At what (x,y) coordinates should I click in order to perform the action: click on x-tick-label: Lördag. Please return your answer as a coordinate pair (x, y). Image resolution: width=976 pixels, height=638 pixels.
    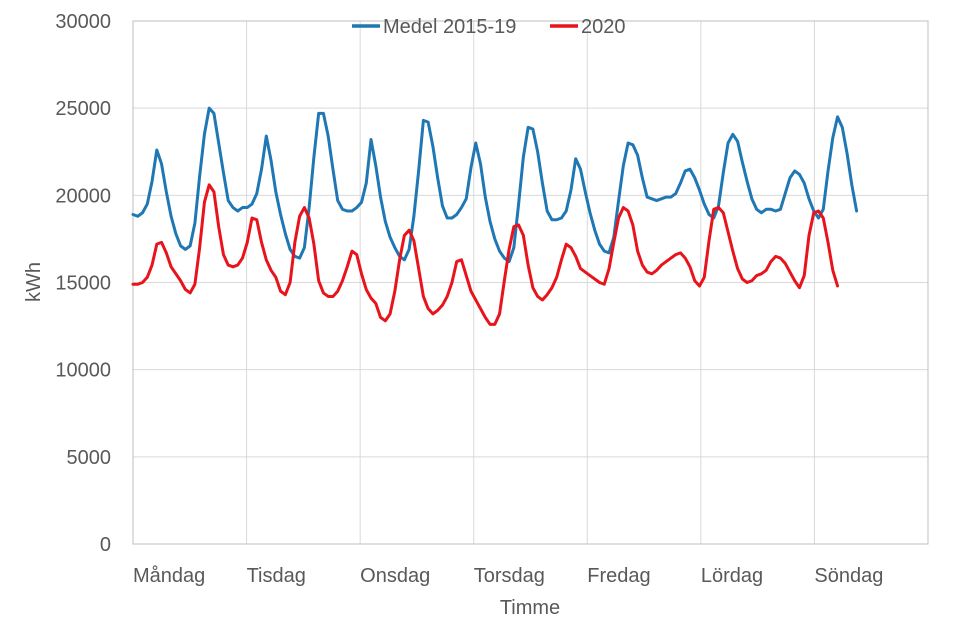
    Looking at the image, I should click on (732, 576).